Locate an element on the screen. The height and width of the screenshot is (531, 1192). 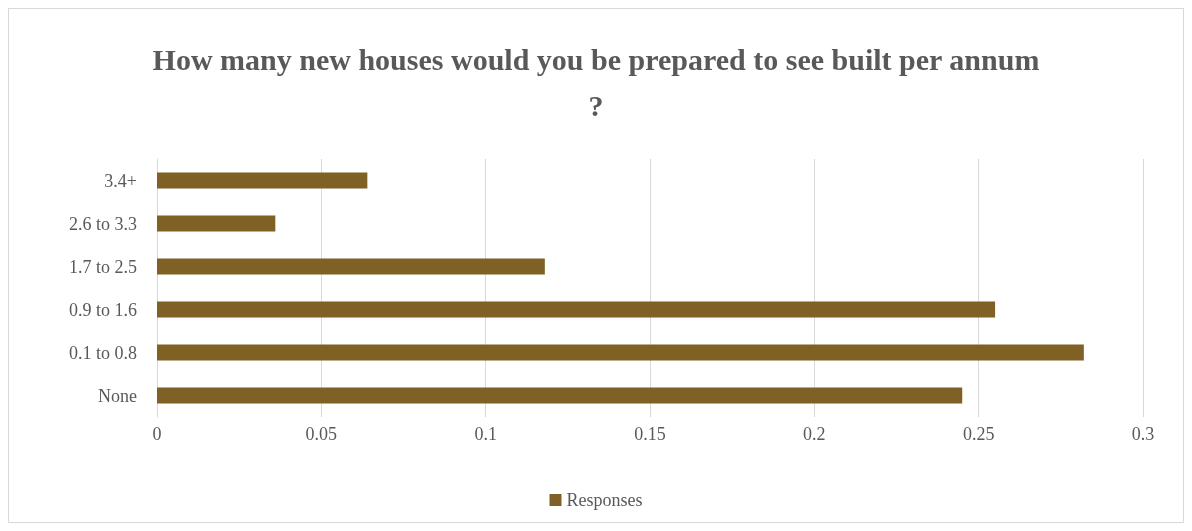
x-tick-label: 0.25 is located at coordinates (978, 434).